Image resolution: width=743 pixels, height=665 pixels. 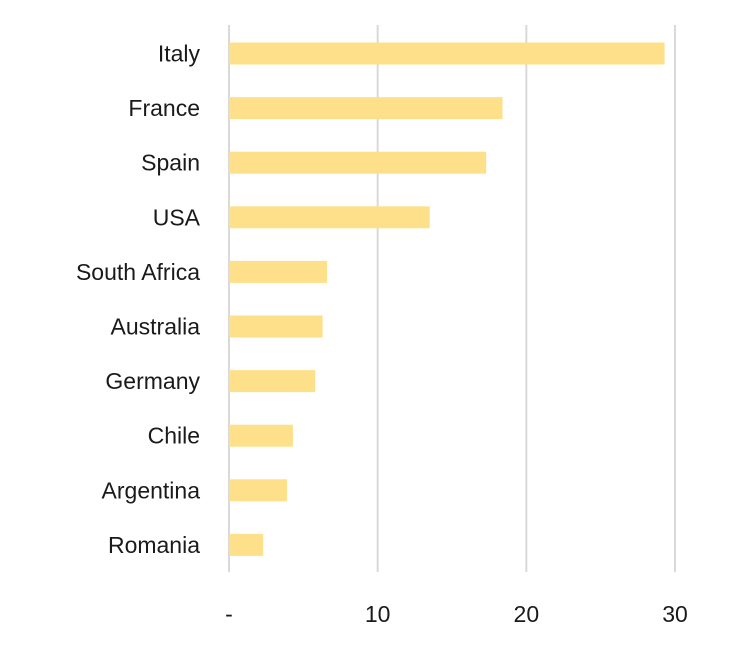 What do you see at coordinates (174, 436) in the screenshot?
I see `category-label: Chile` at bounding box center [174, 436].